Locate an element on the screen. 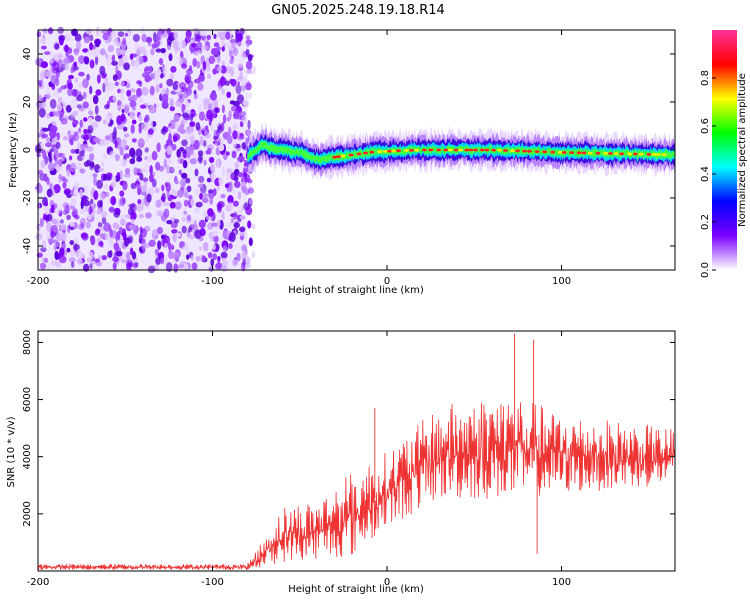  snr-y-label: SNR (10 * v/v) is located at coordinates (11, 451).